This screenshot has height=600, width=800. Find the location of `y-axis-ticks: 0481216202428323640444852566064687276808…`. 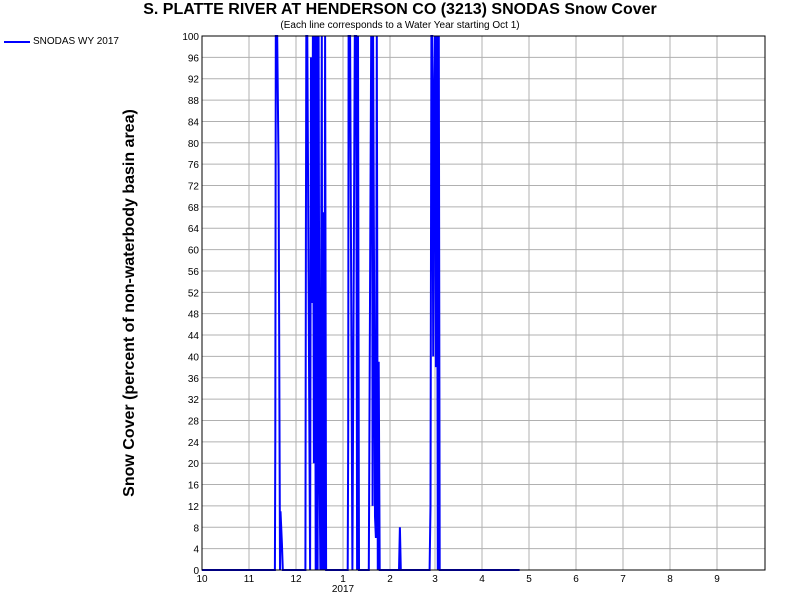

y-axis-ticks: 0481216202428323640444852566064687276808… is located at coordinates (190, 304).